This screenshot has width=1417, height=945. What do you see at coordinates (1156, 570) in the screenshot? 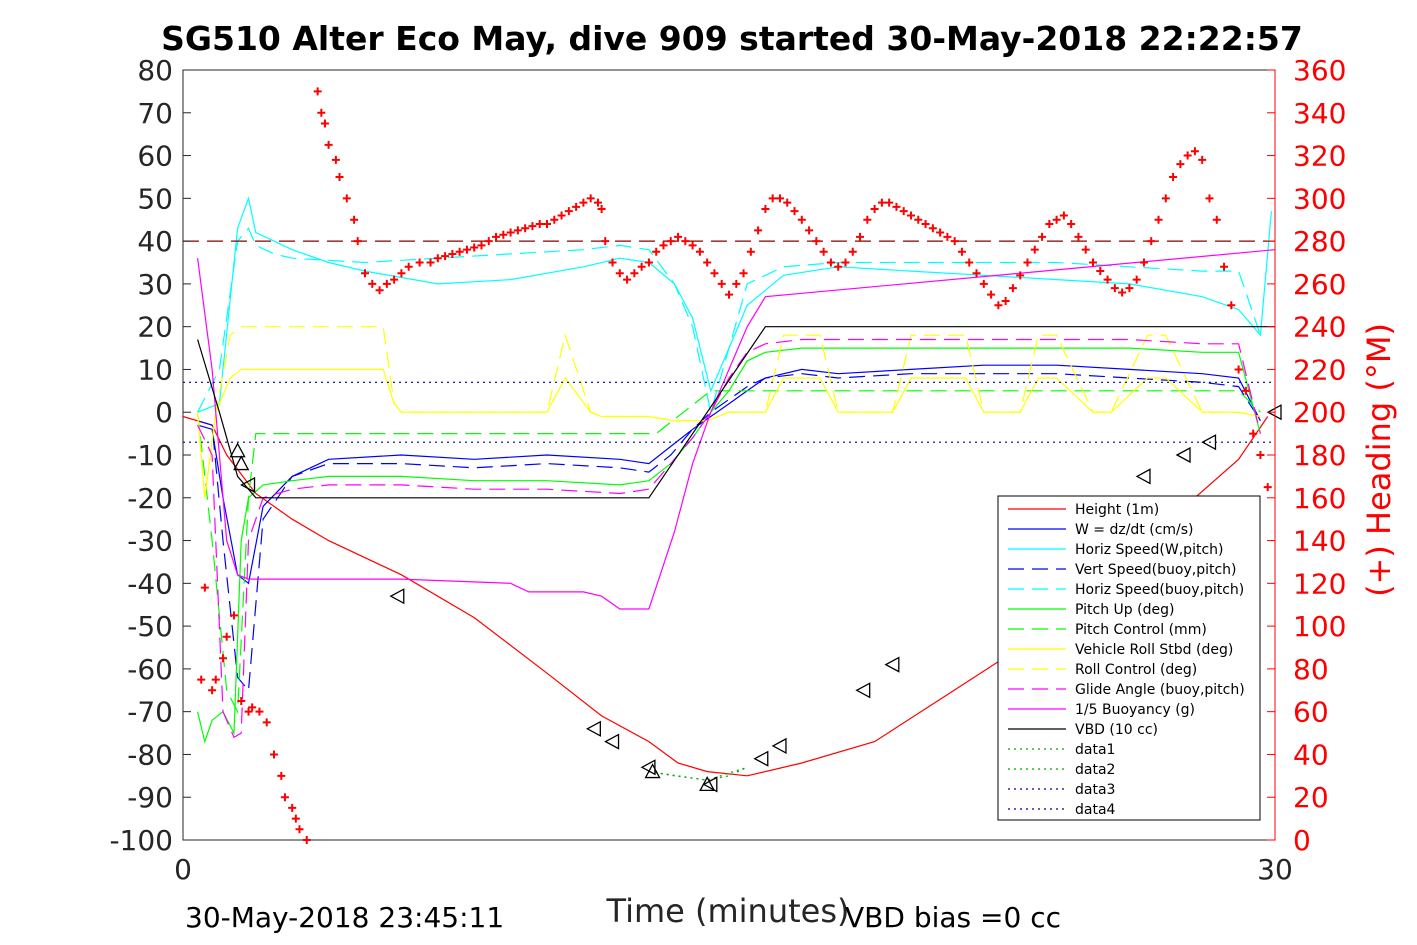
I see `legend-label: Vert Speed(buoy,pitch)` at bounding box center [1156, 570].